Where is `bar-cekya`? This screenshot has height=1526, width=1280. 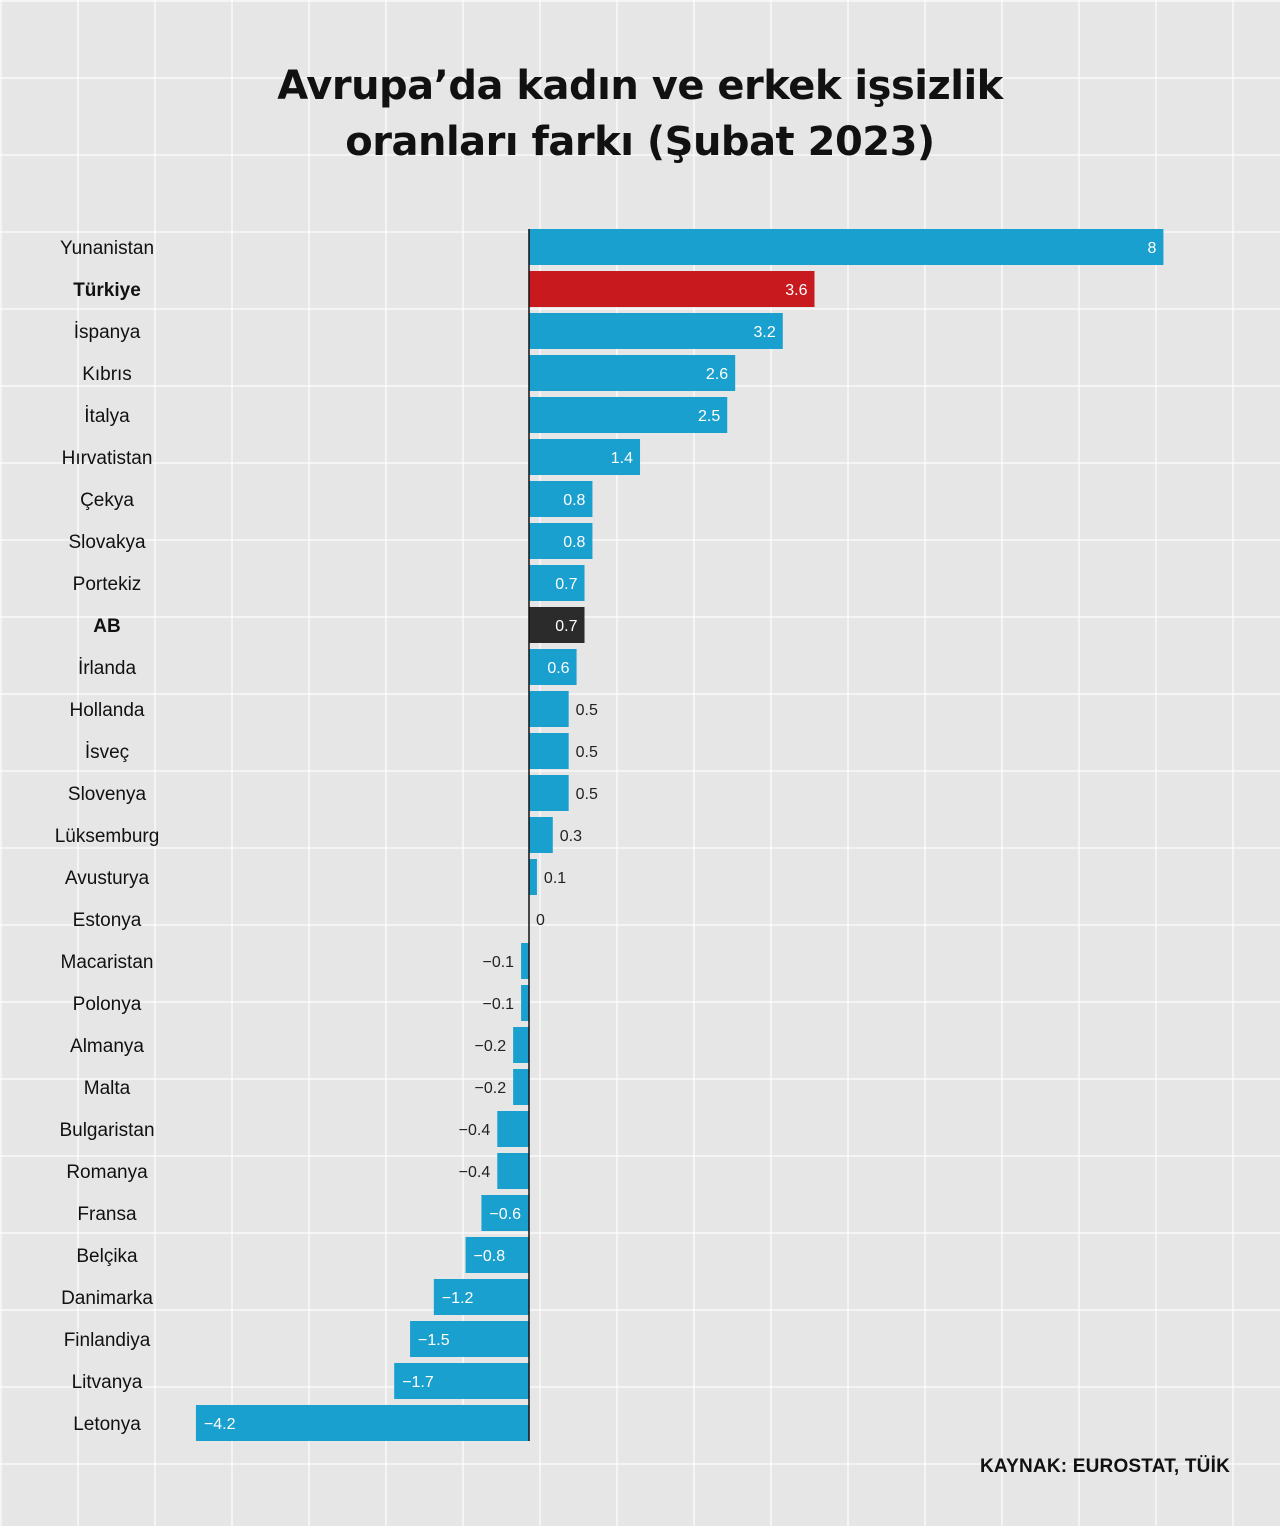 bar-cekya is located at coordinates (561, 499).